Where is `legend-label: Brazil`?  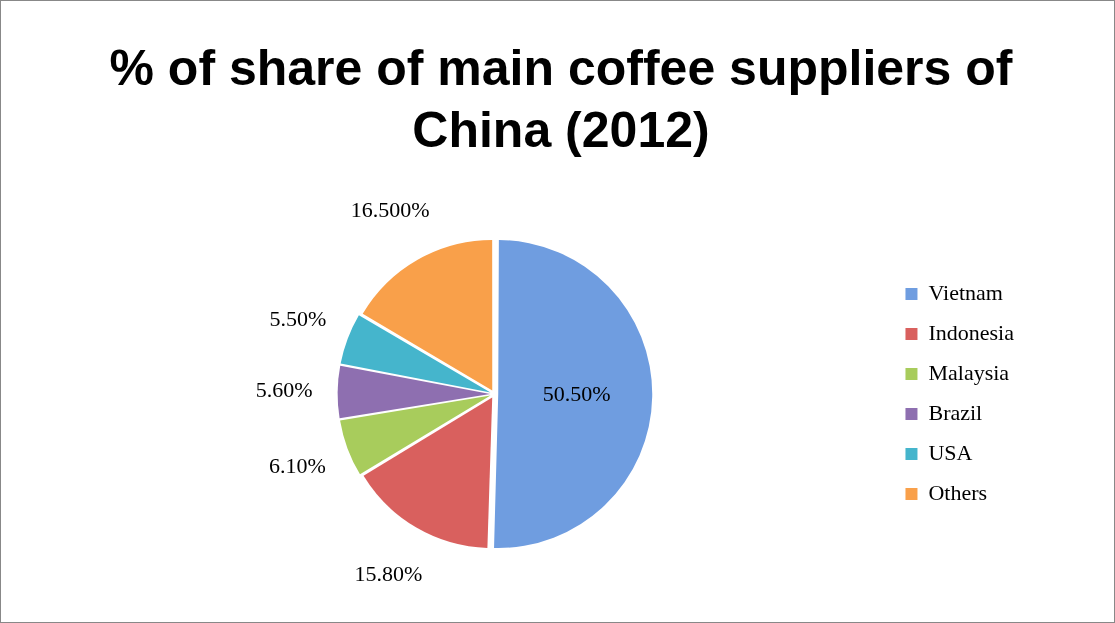
legend-label: Brazil is located at coordinates (955, 412).